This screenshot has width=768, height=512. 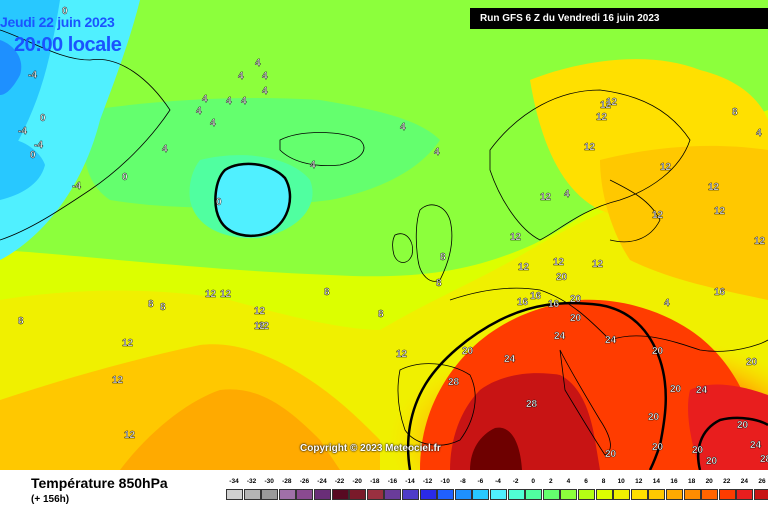 I want to click on legend-tick: 0, so click(x=533, y=481).